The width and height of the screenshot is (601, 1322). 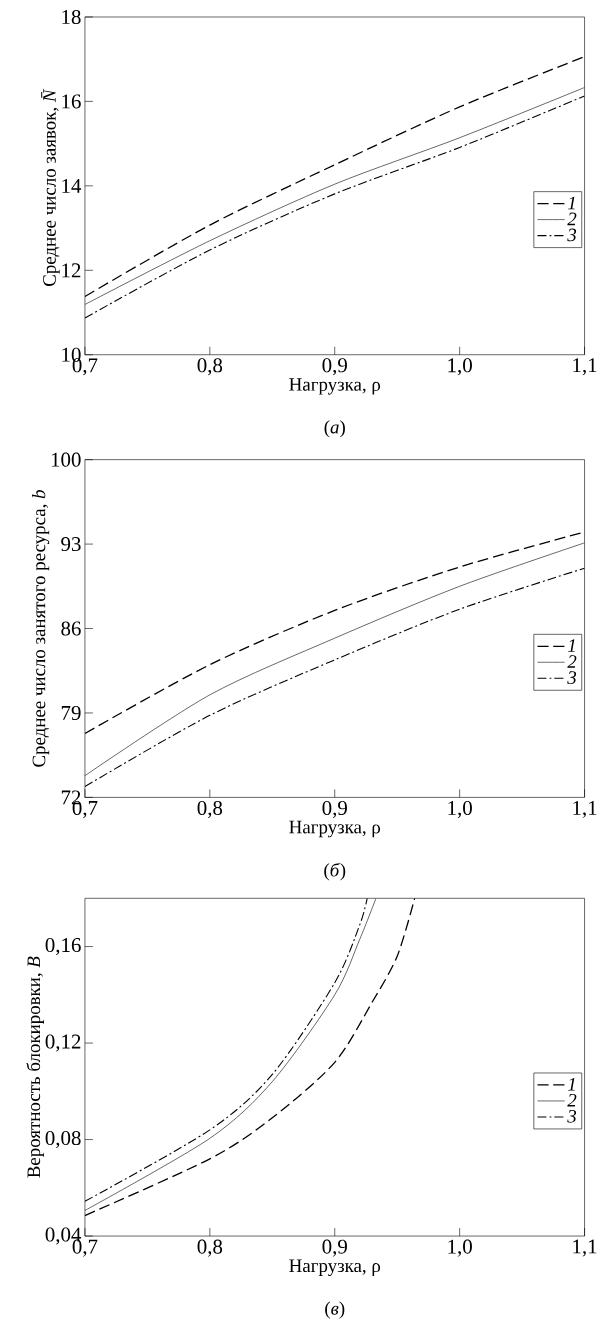 What do you see at coordinates (335, 1310) in the screenshot?
I see `text: (в)` at bounding box center [335, 1310].